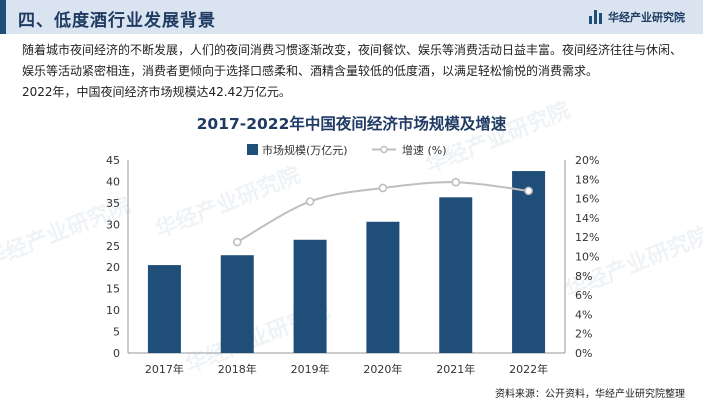  Describe the element at coordinates (117, 21) in the screenshot. I see `section-title: 四、低度酒行业发展背景` at that location.